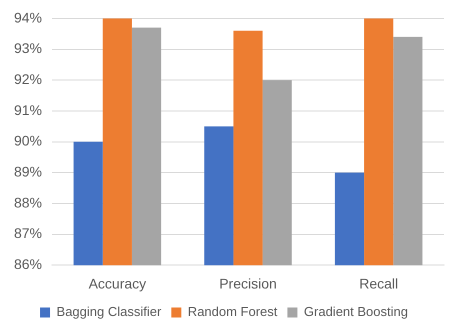 The image size is (474, 333). I want to click on legend-label: Gradient Boosting, so click(356, 312).